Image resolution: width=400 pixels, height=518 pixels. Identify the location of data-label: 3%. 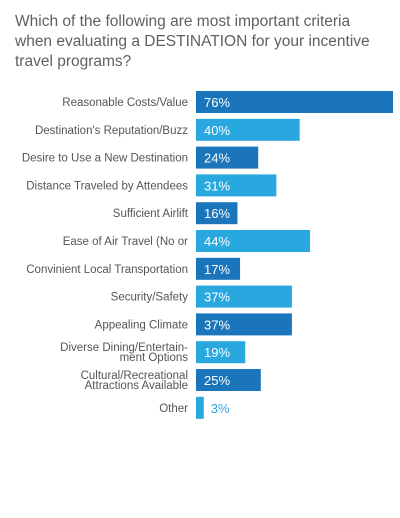
(220, 408).